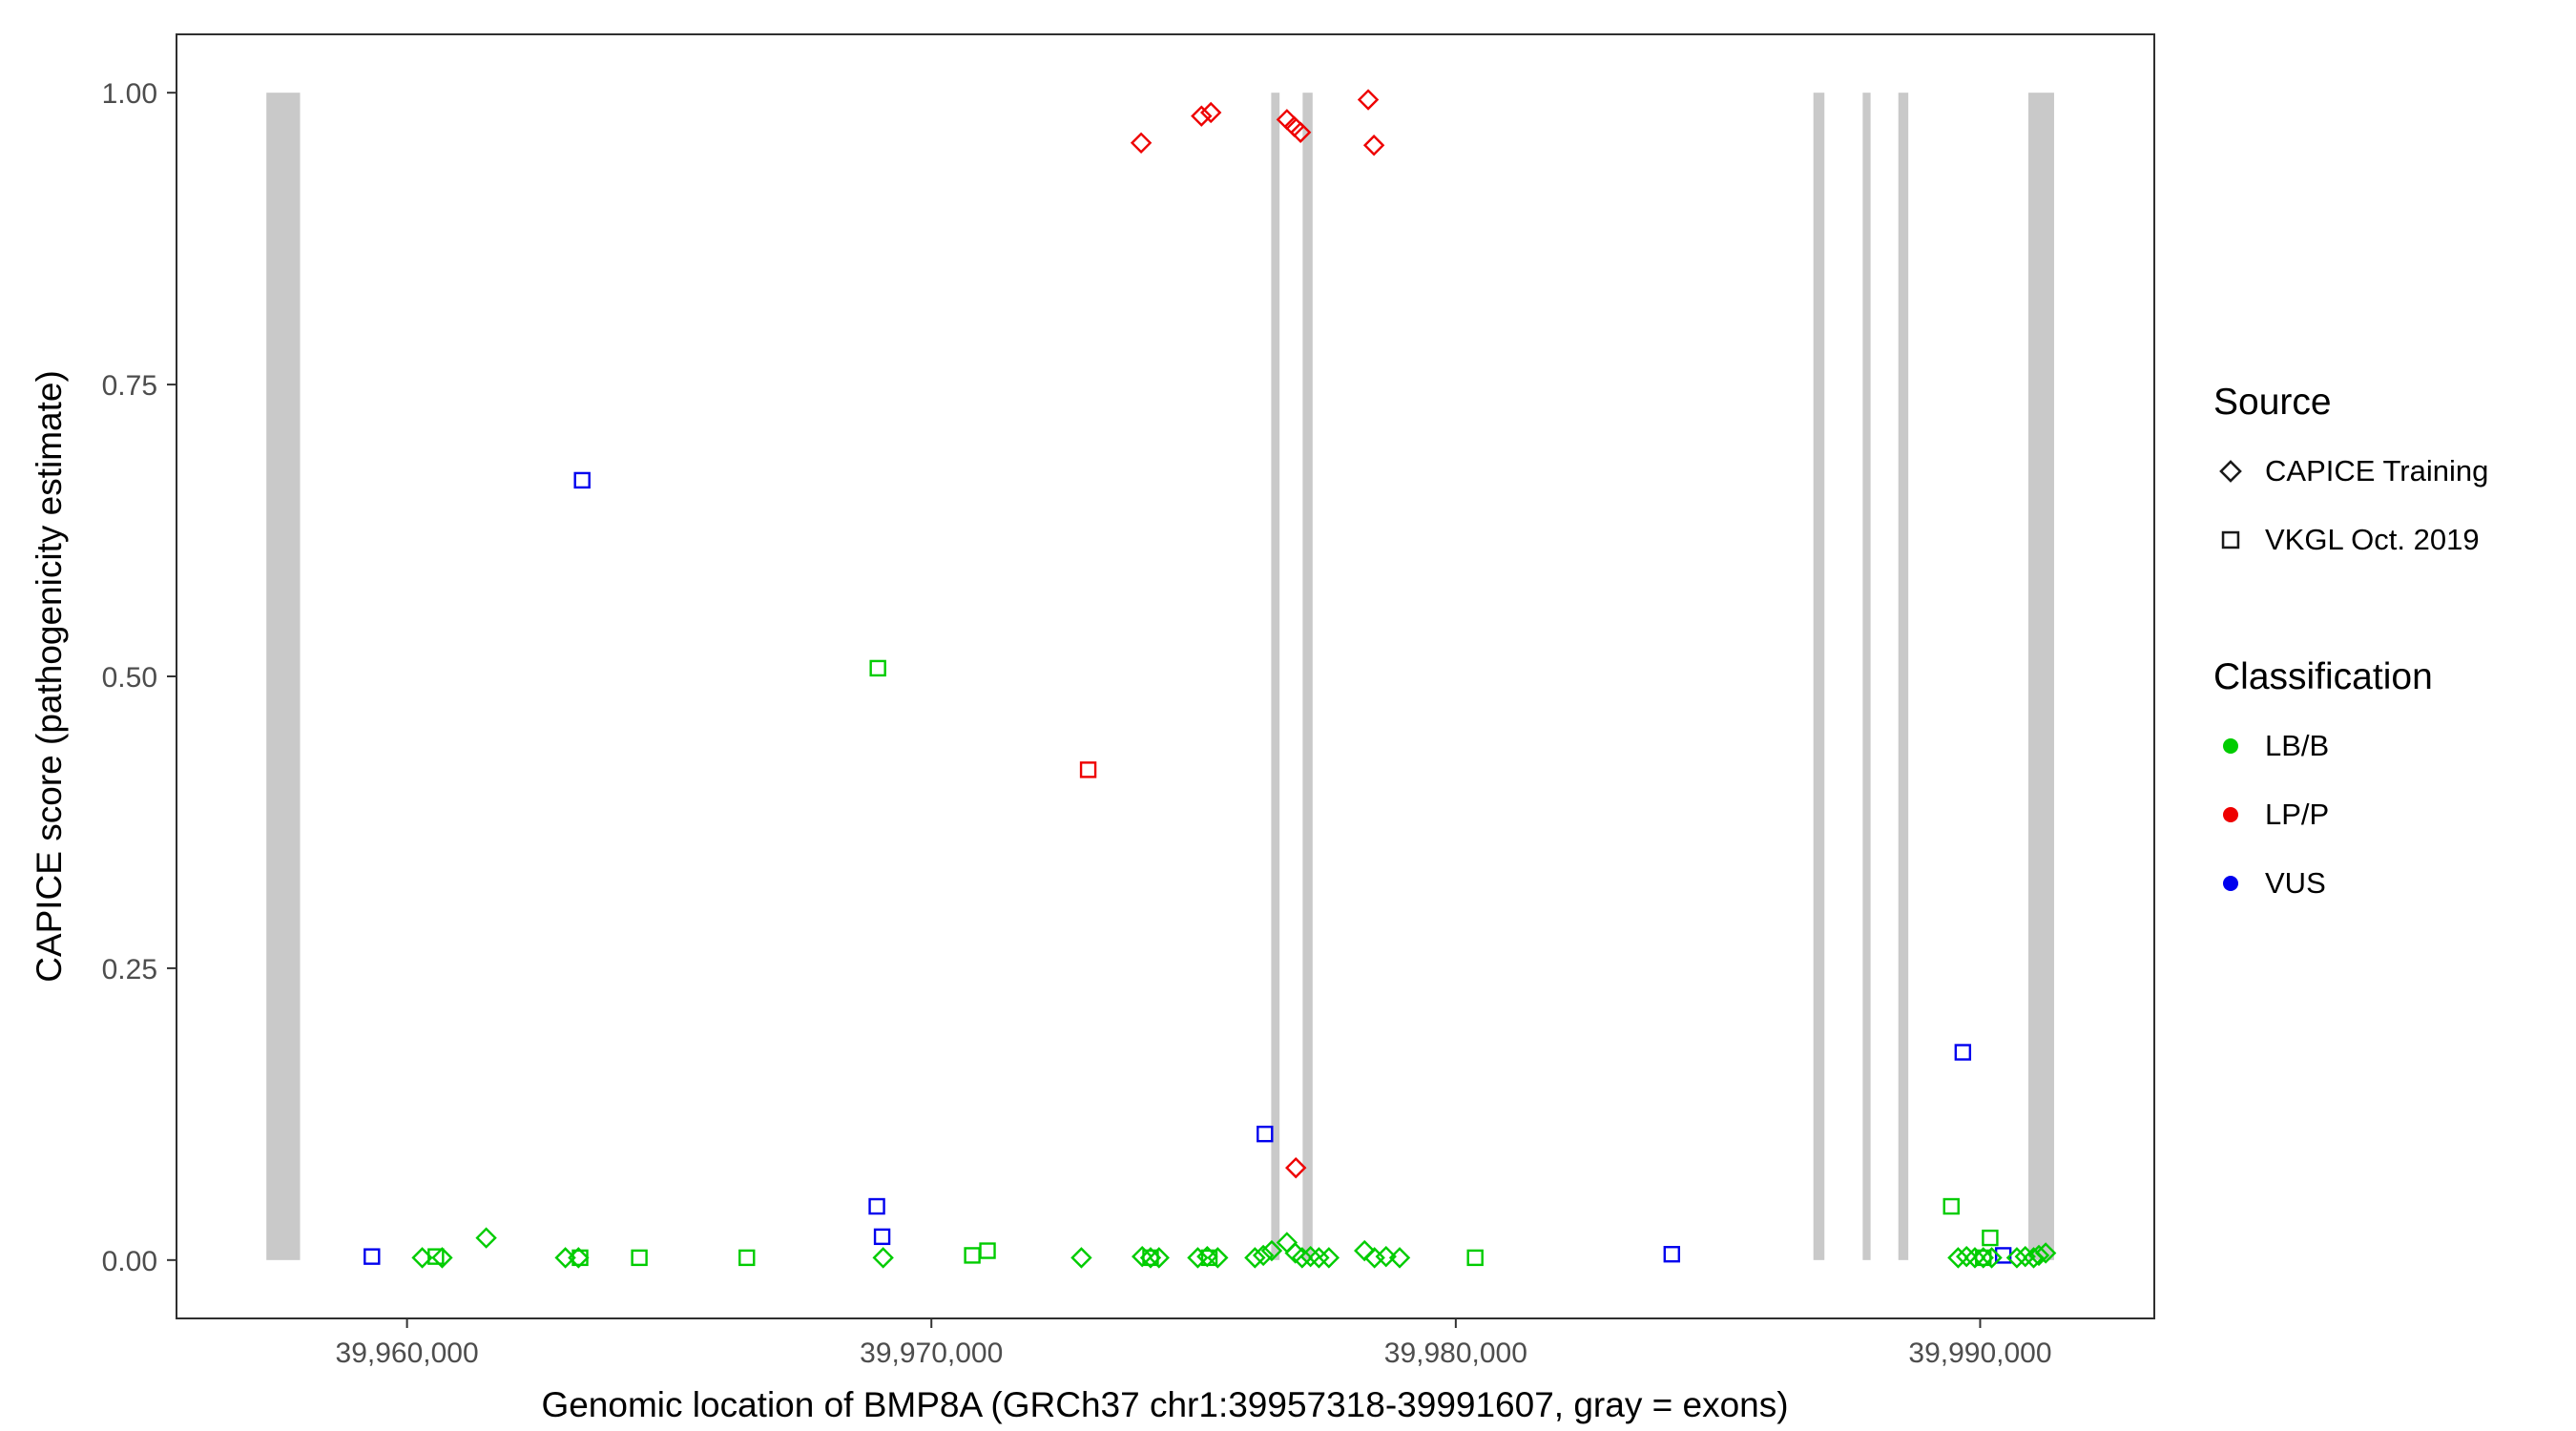 The width and height of the screenshot is (2576, 1431). Describe the element at coordinates (2272, 402) in the screenshot. I see `legend-source-title: Source` at that location.